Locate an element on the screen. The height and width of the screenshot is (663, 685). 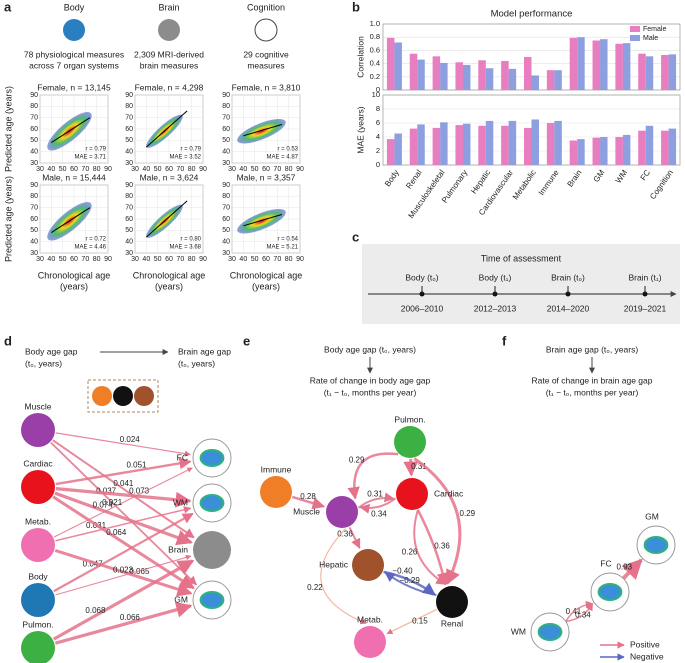
x-tick-label: 30 is located at coordinates (40, 169).